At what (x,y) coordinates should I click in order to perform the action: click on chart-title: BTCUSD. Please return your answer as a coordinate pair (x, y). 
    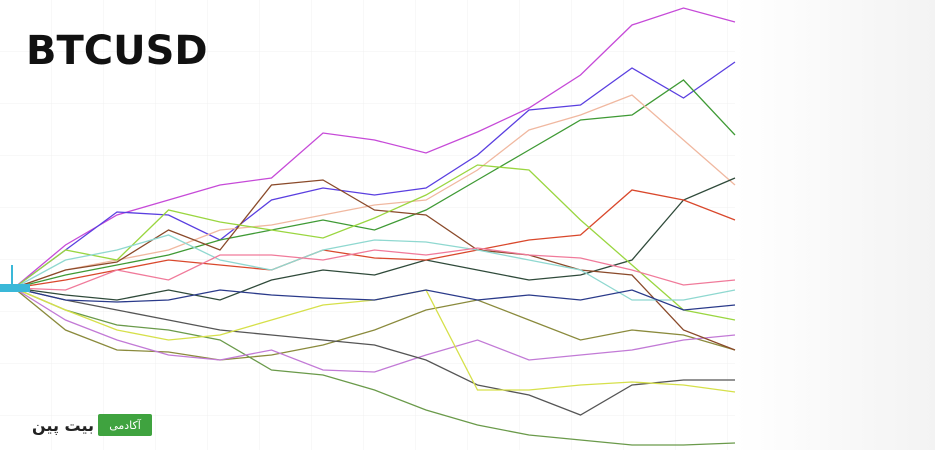
    Looking at the image, I should click on (117, 51).